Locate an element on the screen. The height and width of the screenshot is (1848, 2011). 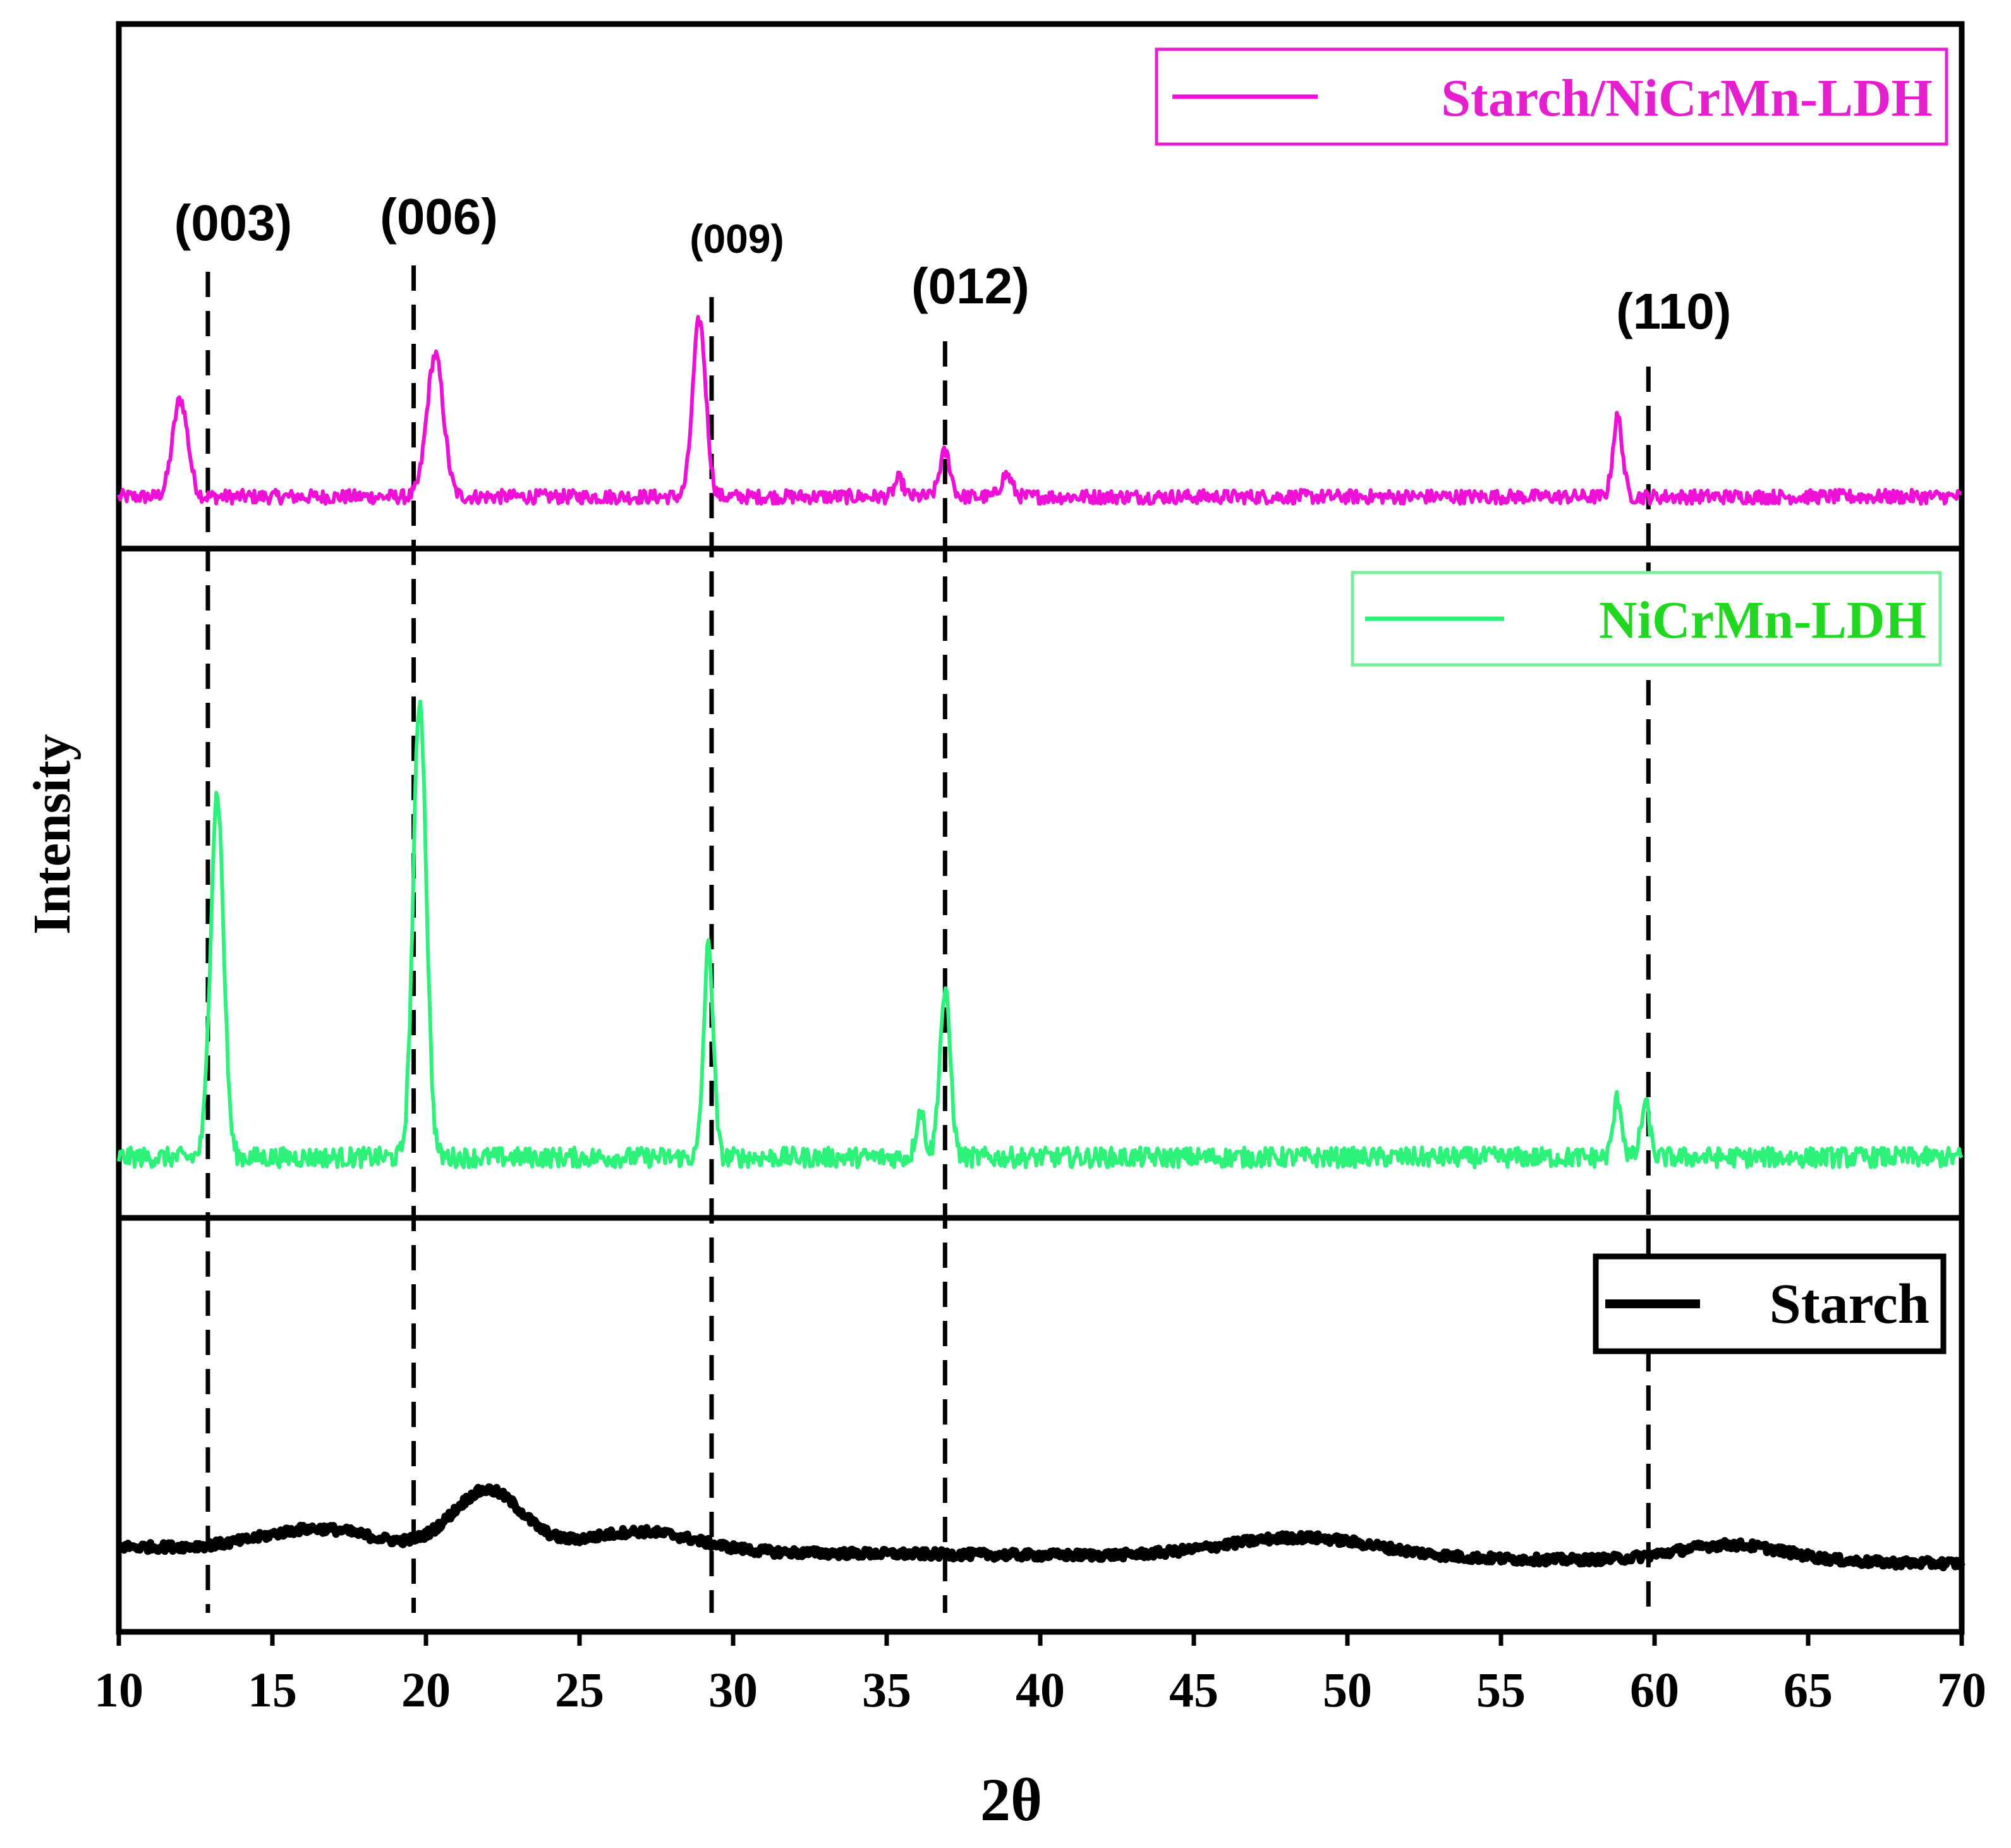
x-tick-label: 45 is located at coordinates (1193, 1690).